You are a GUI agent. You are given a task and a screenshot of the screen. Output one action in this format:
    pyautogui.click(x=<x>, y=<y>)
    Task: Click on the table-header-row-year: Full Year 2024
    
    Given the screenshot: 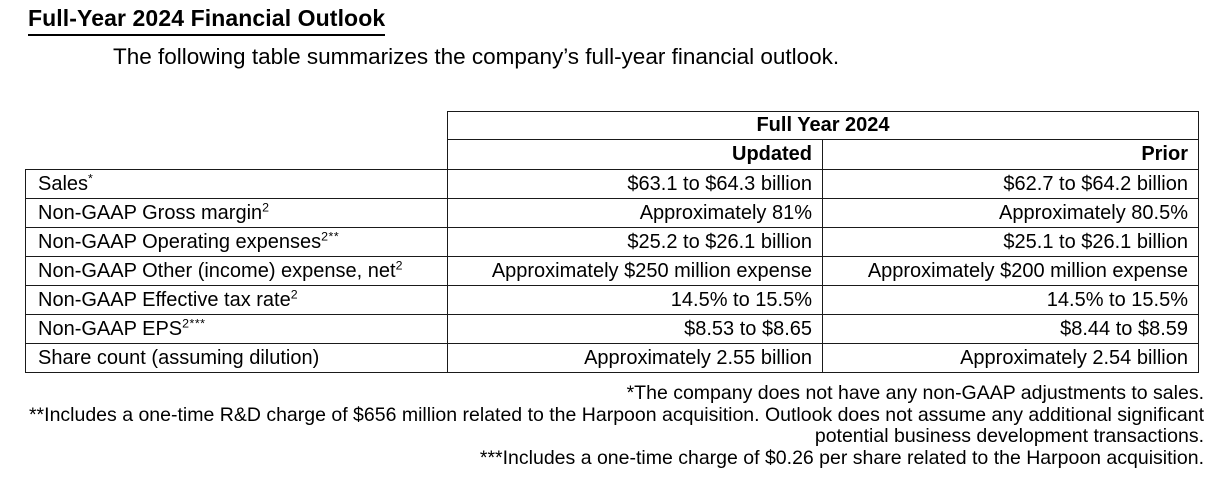 What is the action you would take?
    pyautogui.click(x=612, y=125)
    